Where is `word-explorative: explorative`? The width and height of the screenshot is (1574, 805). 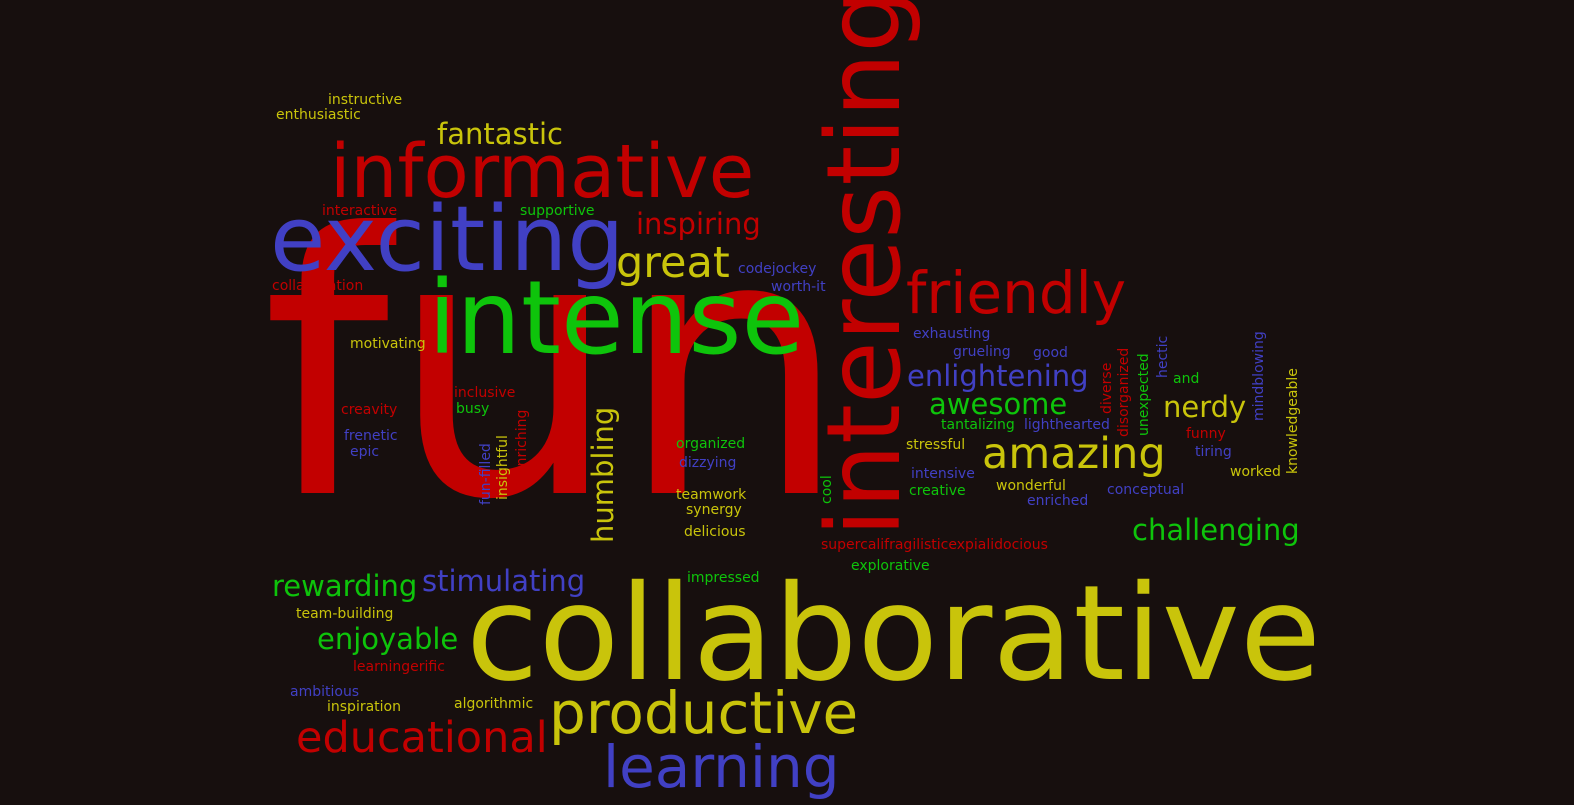 word-explorative: explorative is located at coordinates (890, 566).